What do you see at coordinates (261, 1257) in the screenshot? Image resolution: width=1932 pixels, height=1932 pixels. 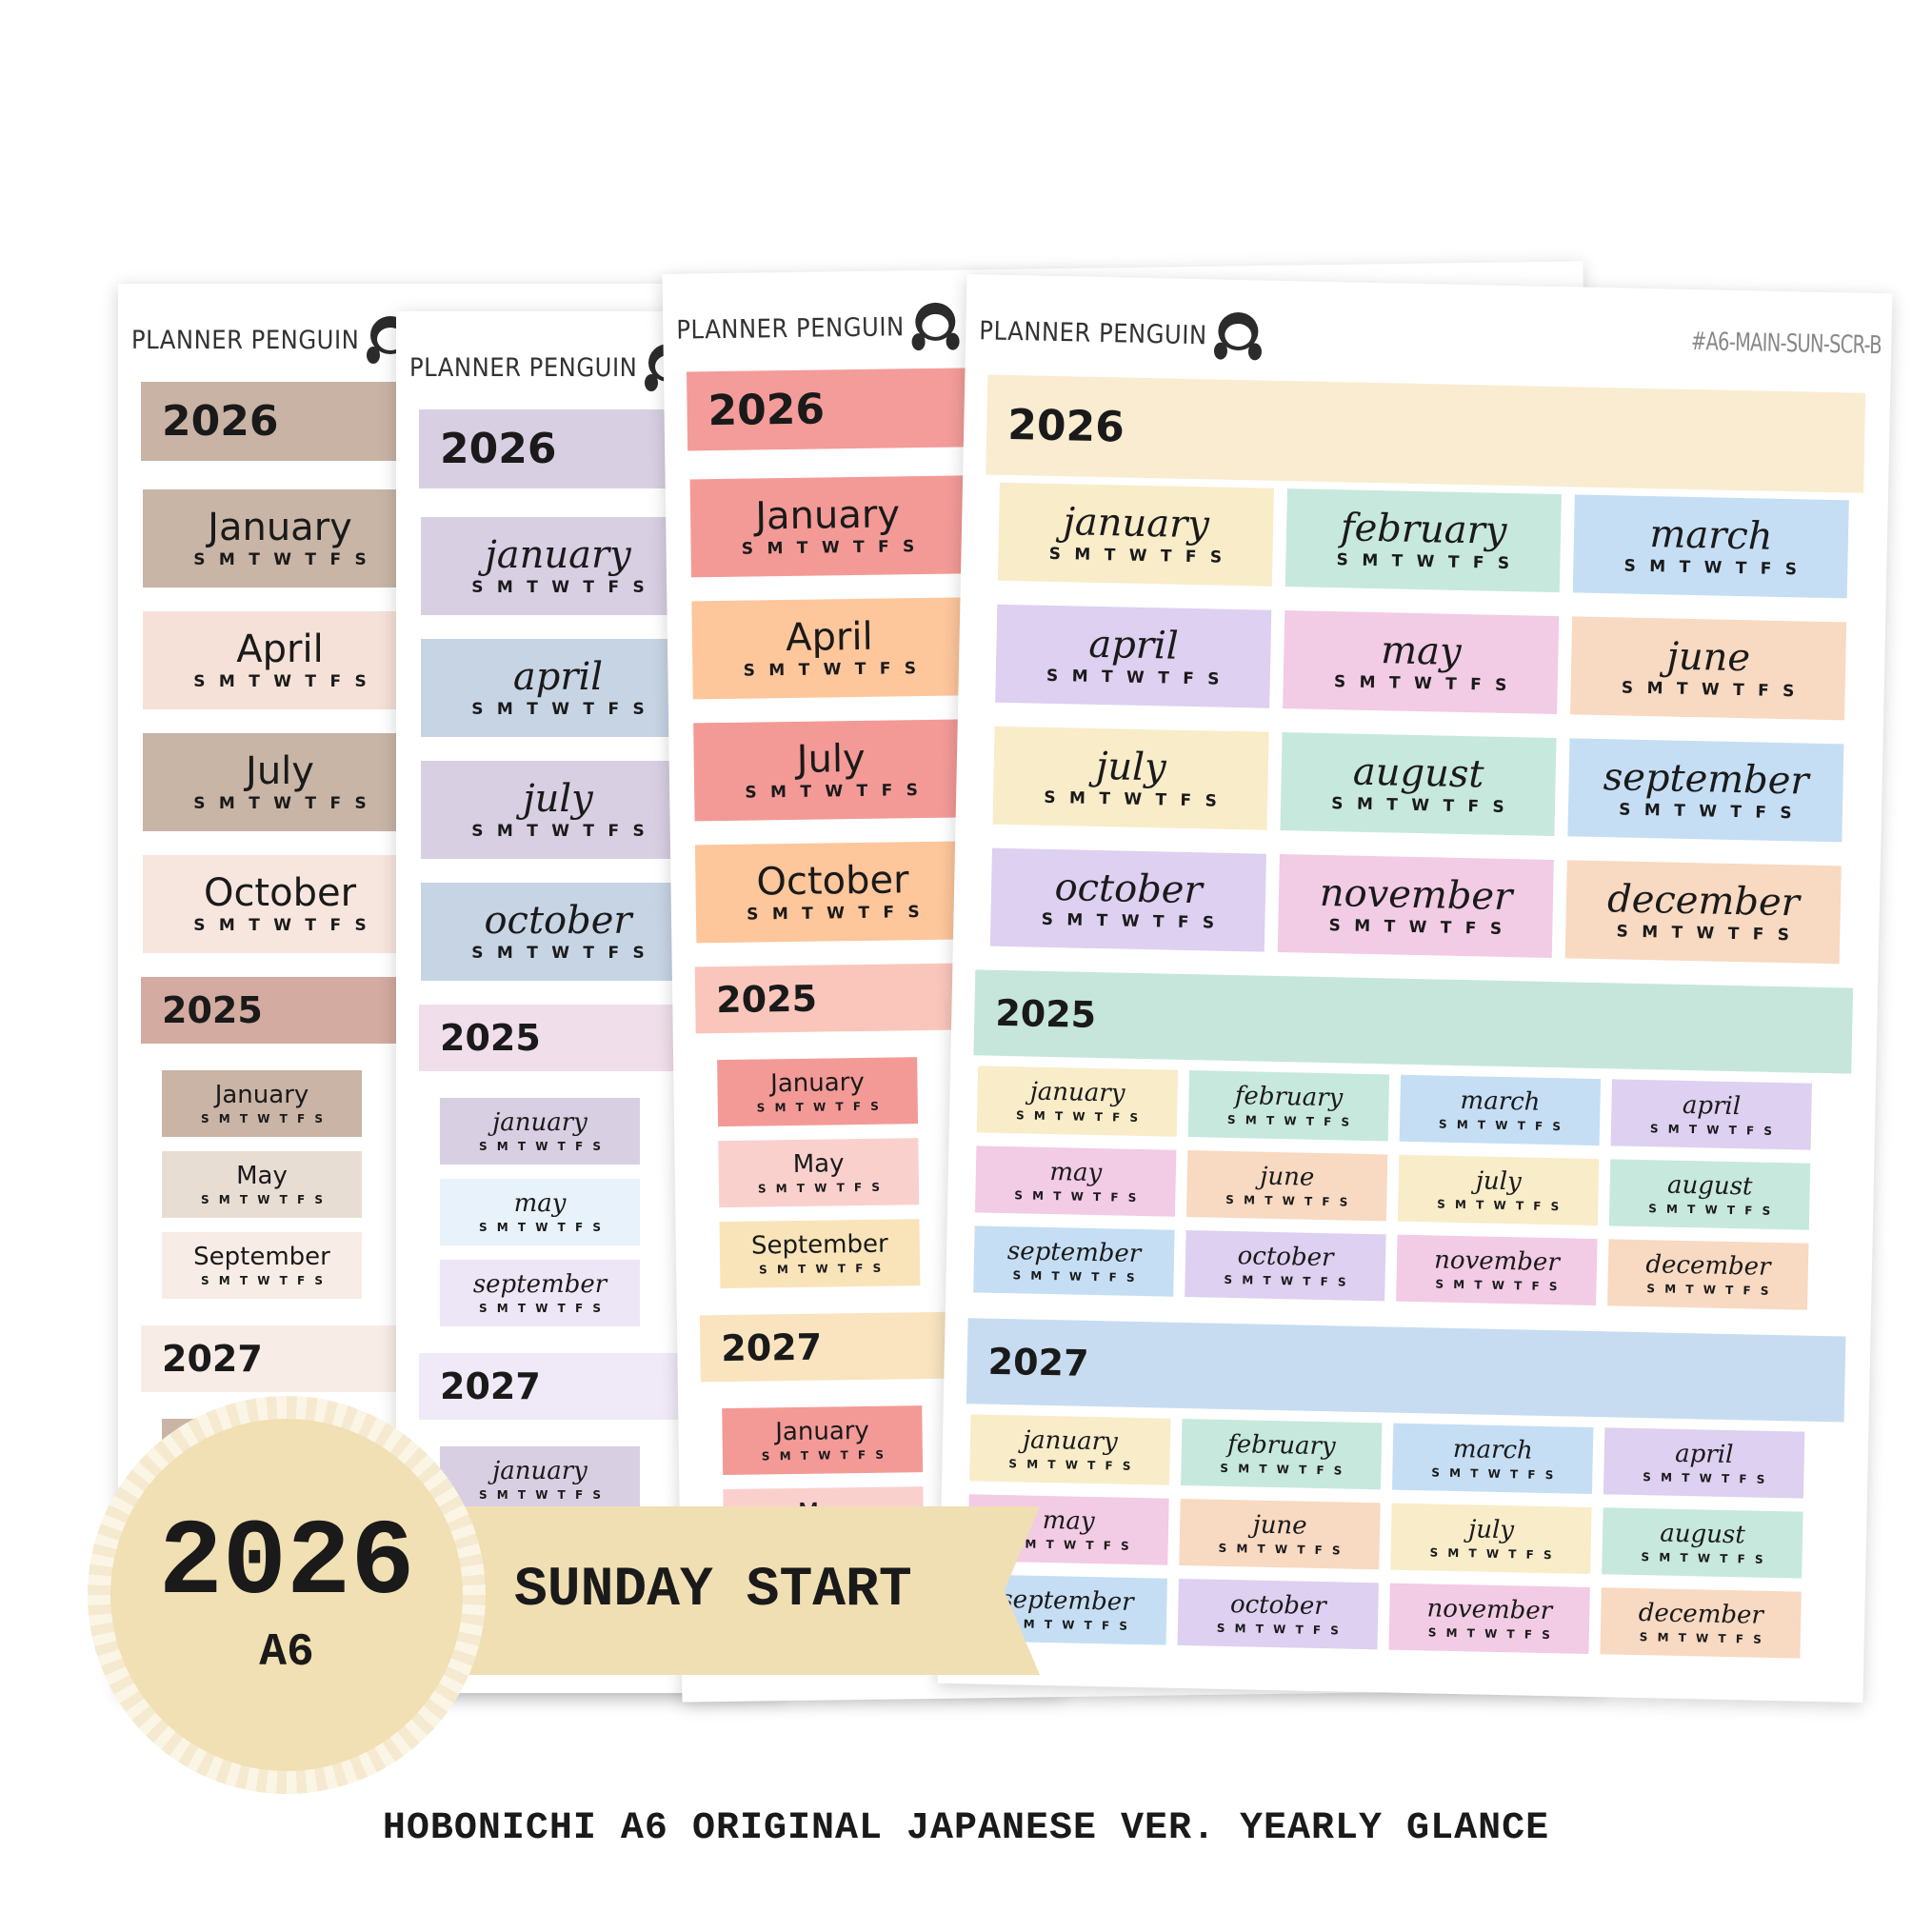 I see `month-label: September` at bounding box center [261, 1257].